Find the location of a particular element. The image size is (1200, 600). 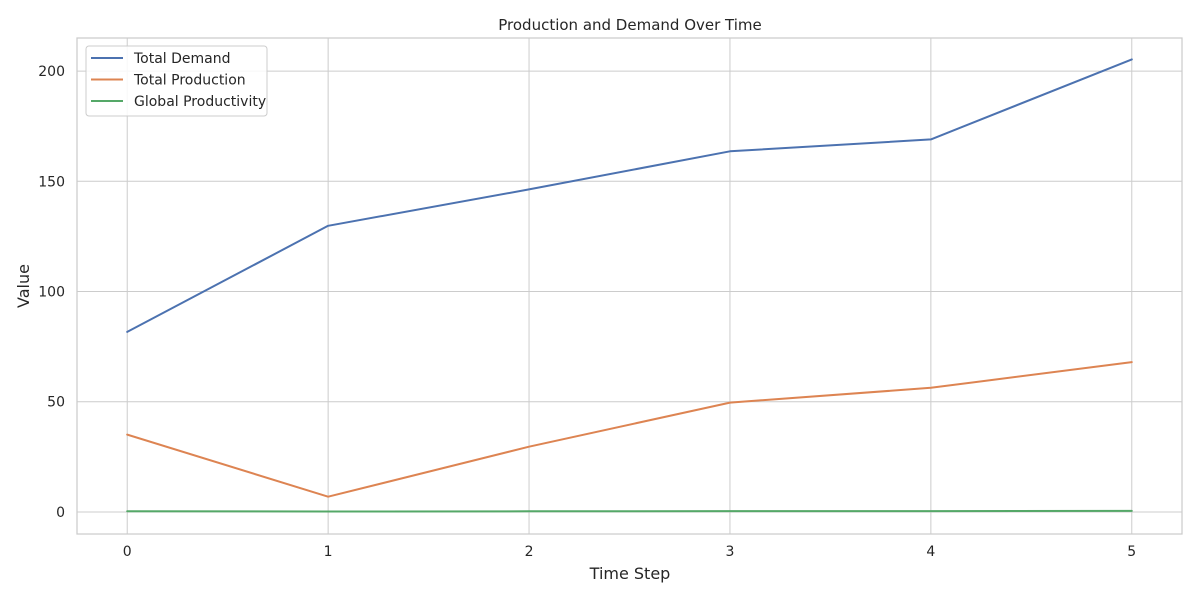

x-axis-ticks: 0 1 2 3 4 5 is located at coordinates (629, 552).